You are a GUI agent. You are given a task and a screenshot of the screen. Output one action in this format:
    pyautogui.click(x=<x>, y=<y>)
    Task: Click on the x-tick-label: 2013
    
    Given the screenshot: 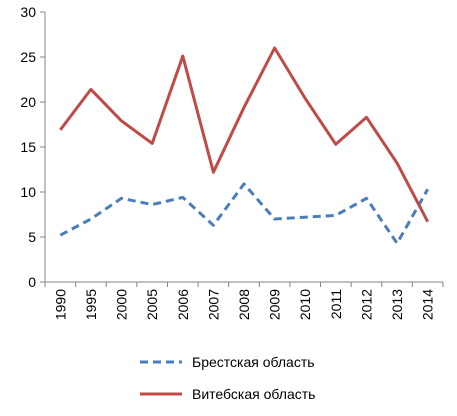 What is the action you would take?
    pyautogui.click(x=397, y=304)
    